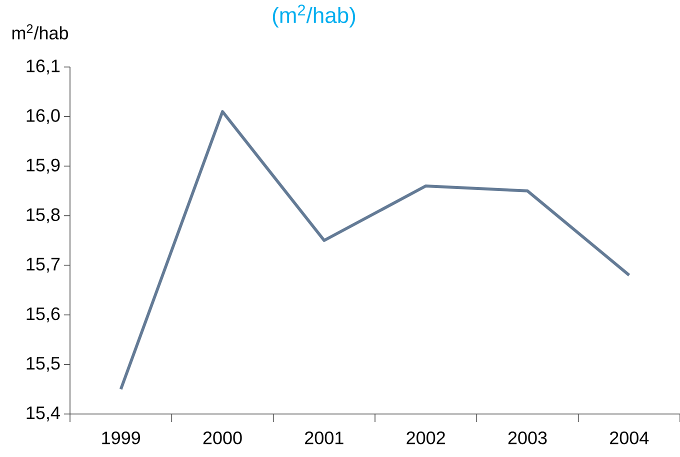  I want to click on x-tick-label: 2004, so click(629, 438).